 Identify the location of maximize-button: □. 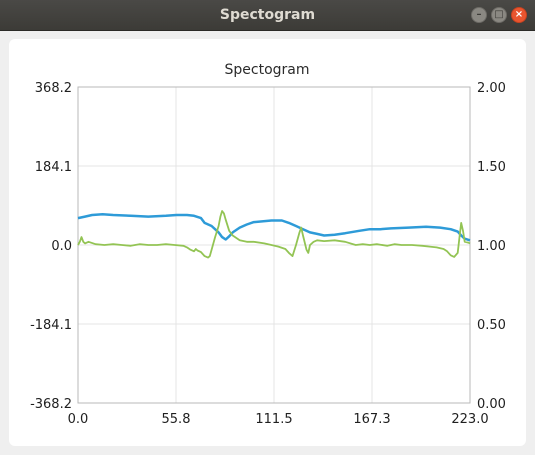
(499, 15).